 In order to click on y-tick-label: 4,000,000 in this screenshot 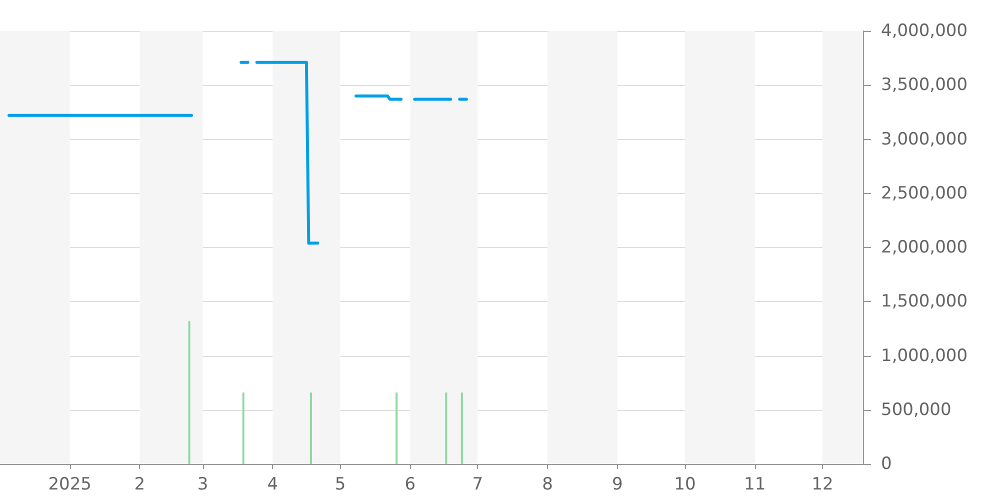, I will do `click(924, 31)`.